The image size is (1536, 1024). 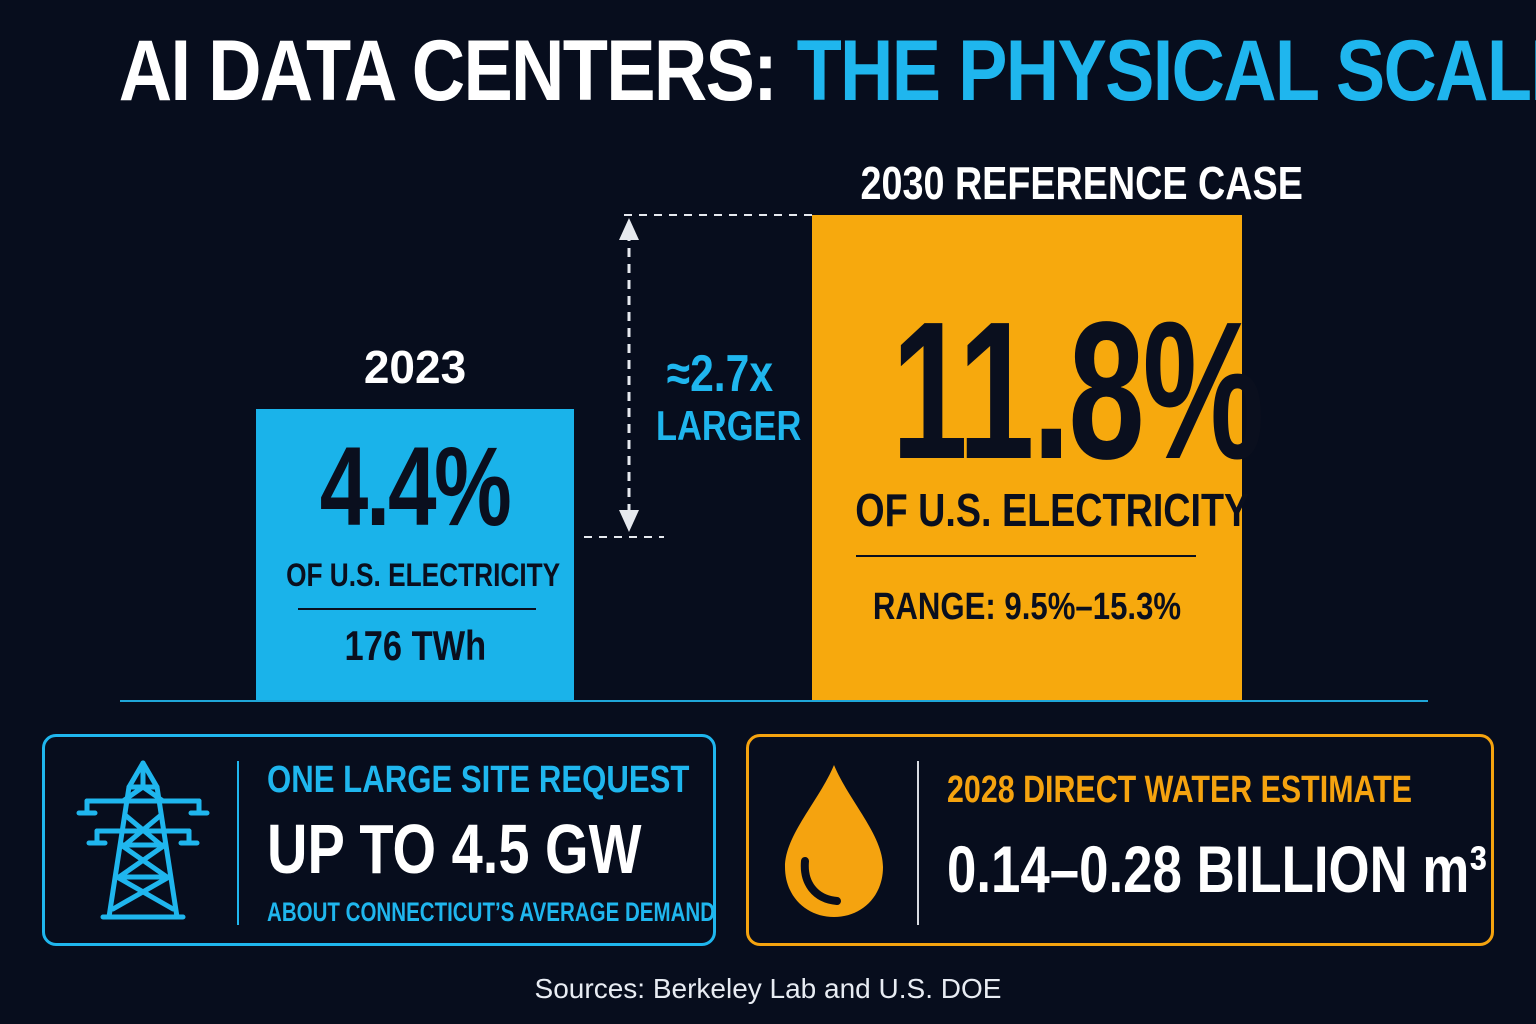 I want to click on bar-detail-2023: 176 TWh, so click(x=415, y=645).